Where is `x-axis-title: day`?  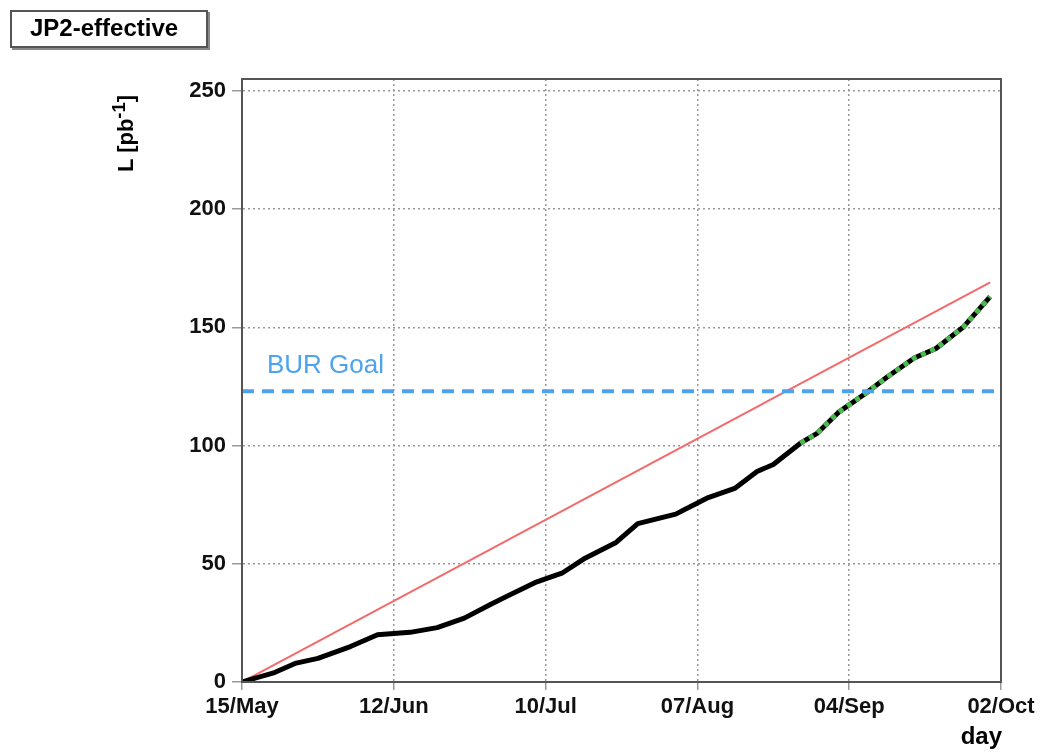 x-axis-title: day is located at coordinates (981, 736).